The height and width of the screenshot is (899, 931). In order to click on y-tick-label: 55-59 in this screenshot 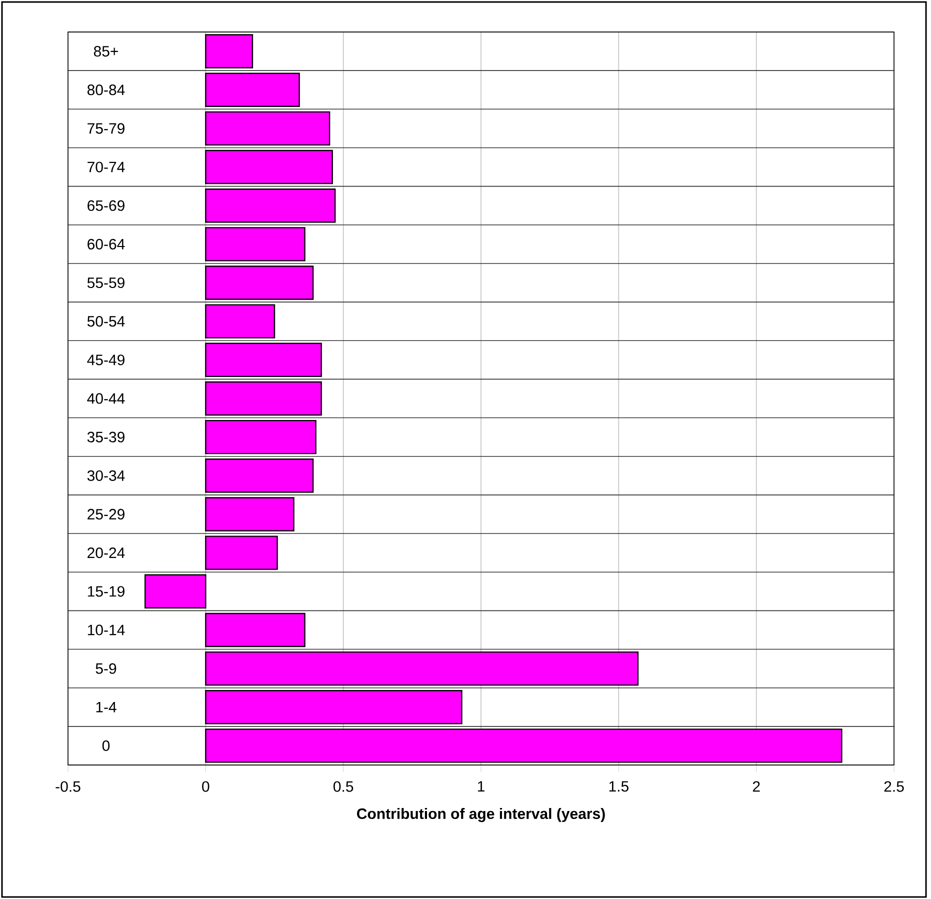, I will do `click(105, 282)`.